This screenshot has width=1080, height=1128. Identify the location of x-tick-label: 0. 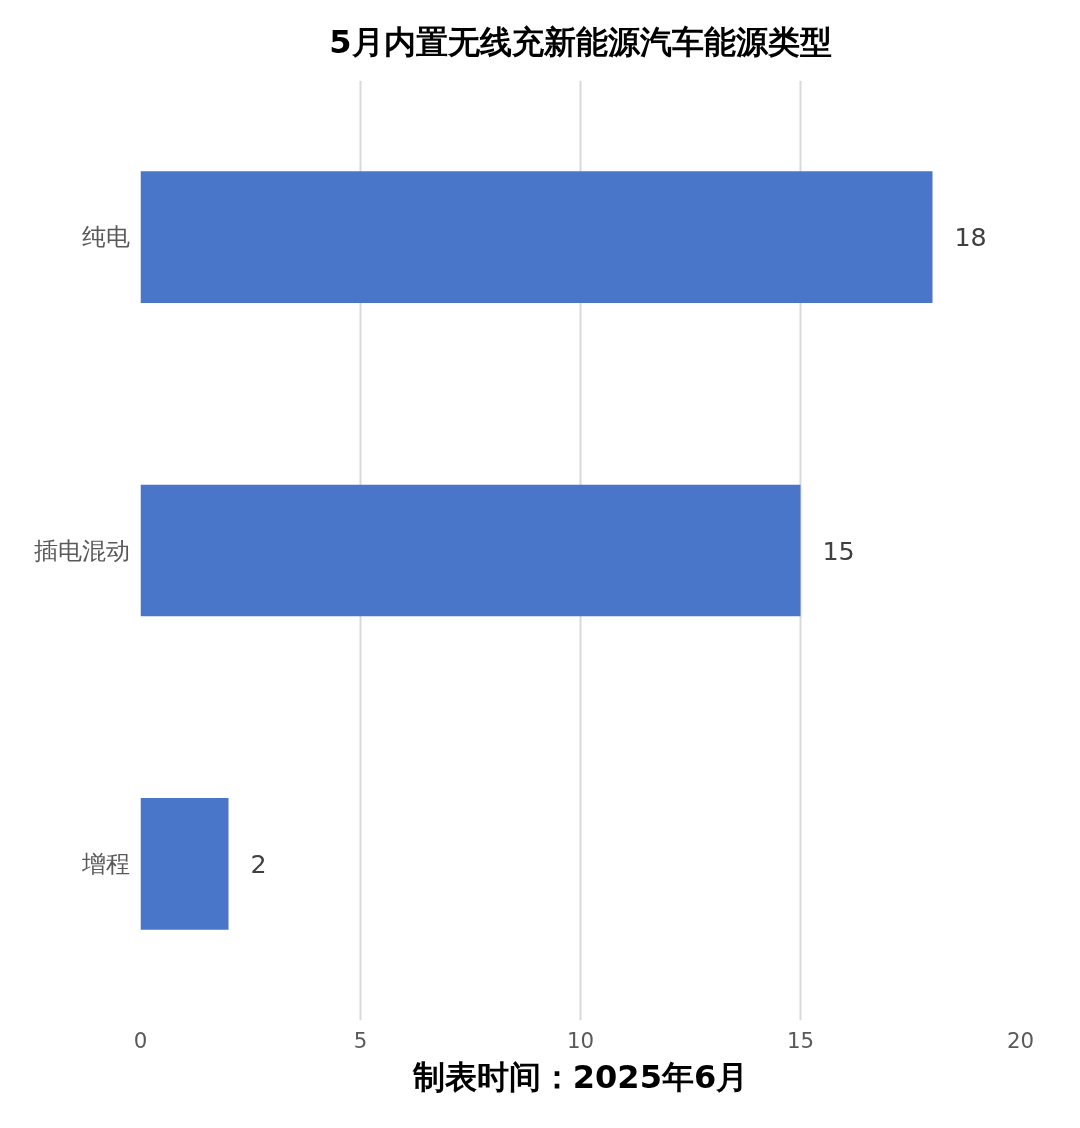
(140, 1040).